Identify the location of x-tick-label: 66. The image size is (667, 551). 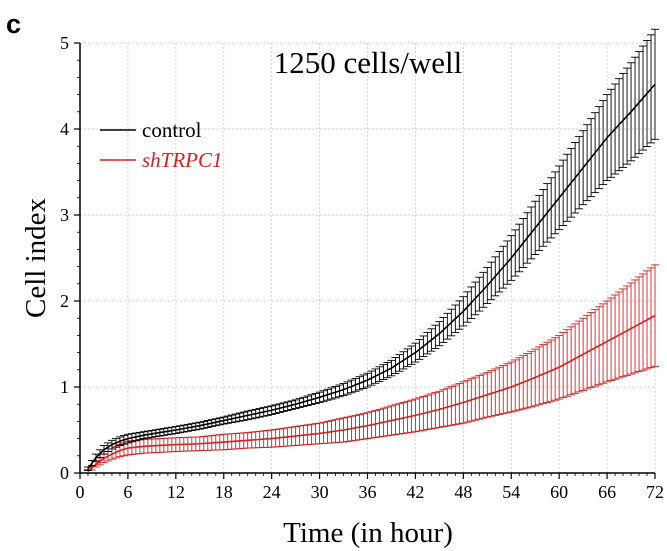
(607, 492).